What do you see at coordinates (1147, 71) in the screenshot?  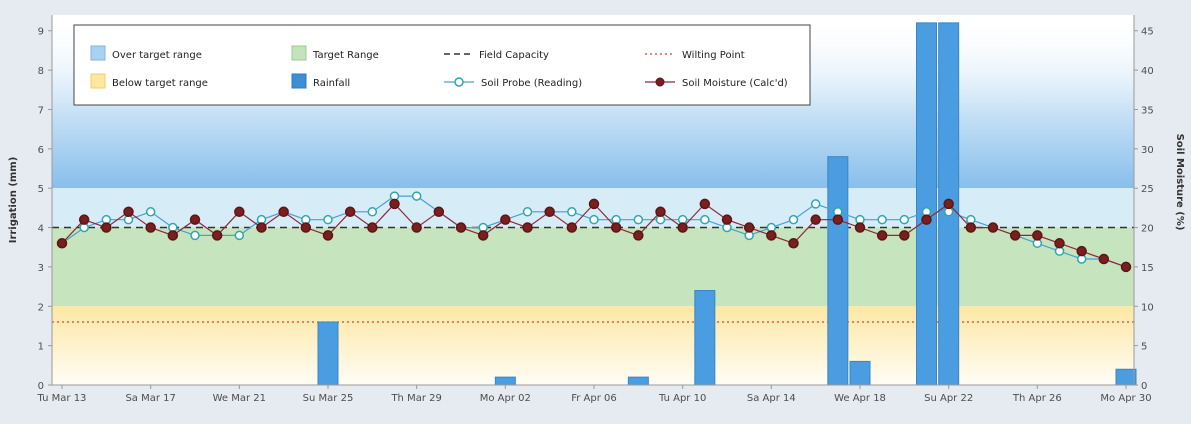 I see `y2-tick-label: 40` at bounding box center [1147, 71].